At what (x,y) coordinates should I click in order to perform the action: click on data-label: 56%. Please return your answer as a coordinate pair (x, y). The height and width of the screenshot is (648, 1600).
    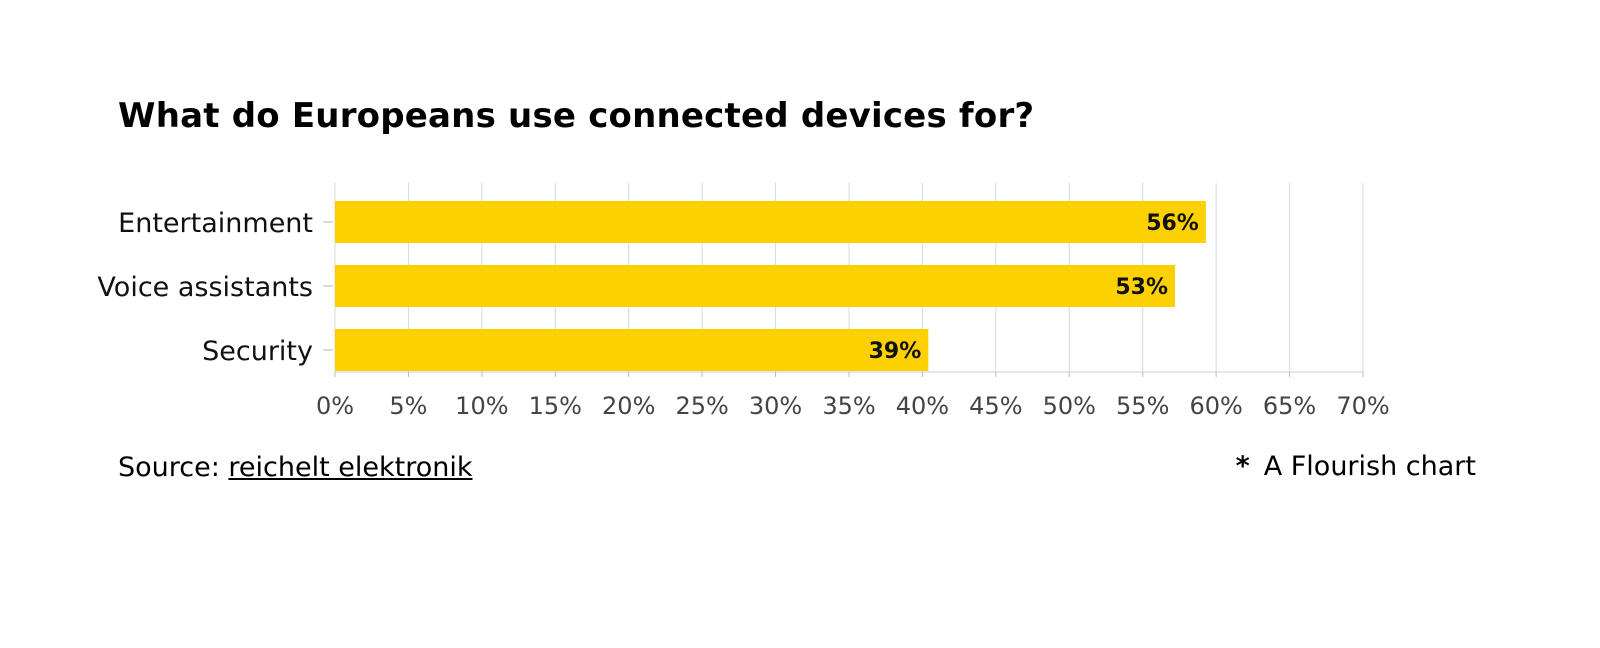
    Looking at the image, I should click on (1172, 223).